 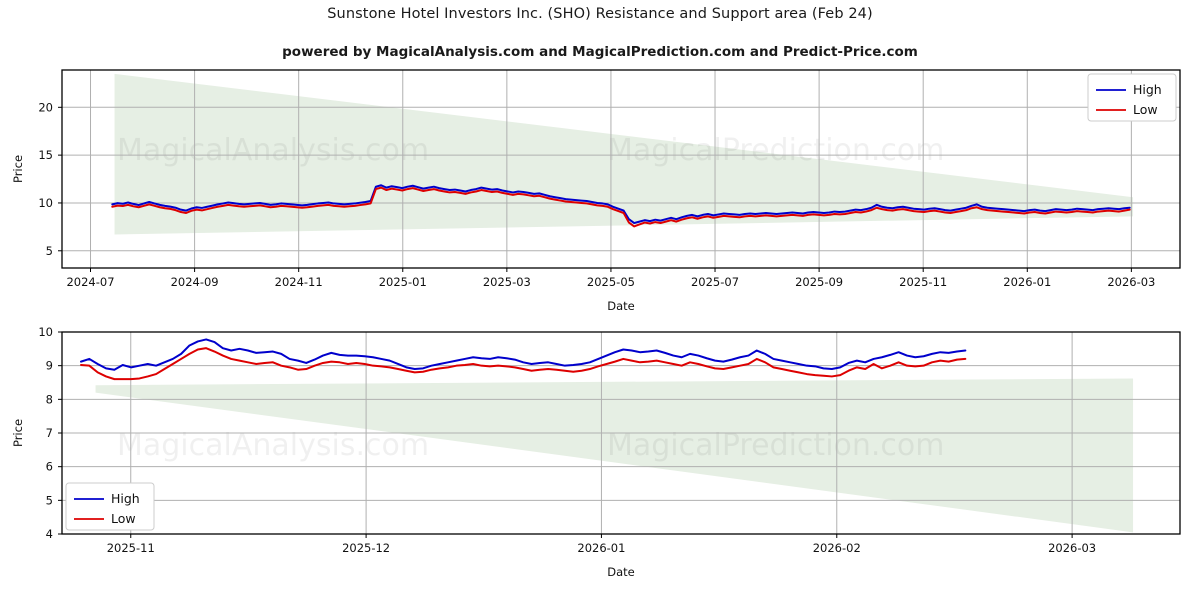 I want to click on x-tick-label: 2024-11, so click(x=299, y=282).